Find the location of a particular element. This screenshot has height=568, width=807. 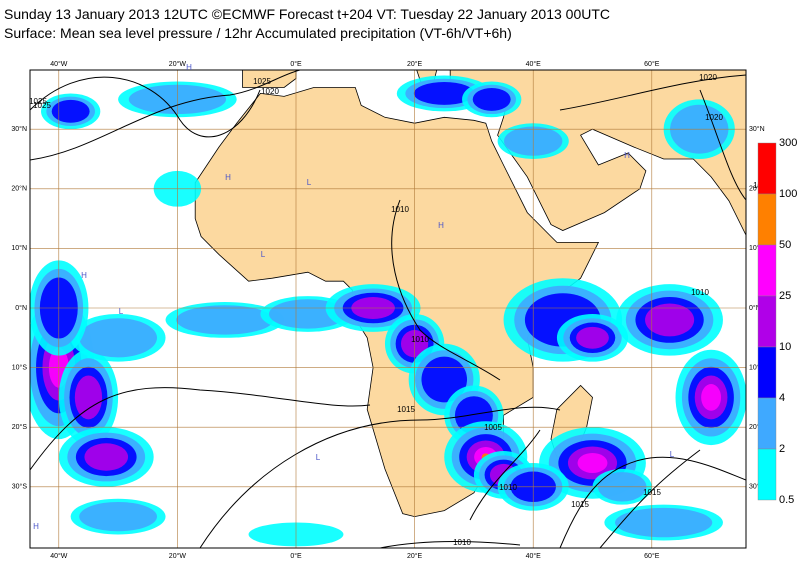

legend-label: 0.5 is located at coordinates (786, 500).